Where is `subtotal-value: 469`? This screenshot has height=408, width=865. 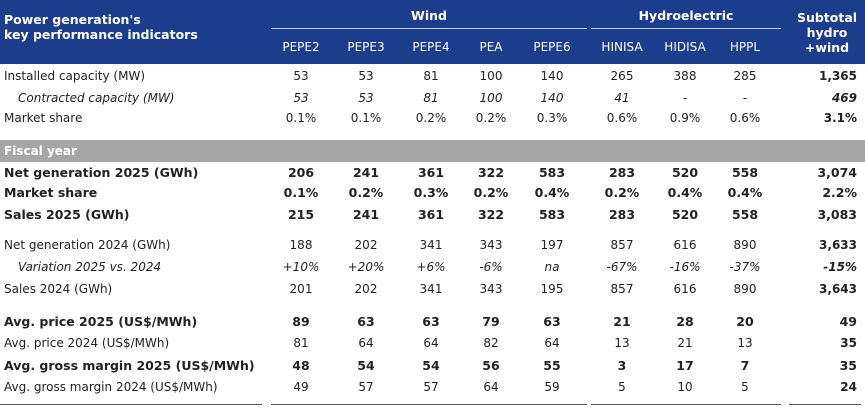 subtotal-value: 469 is located at coordinates (844, 98).